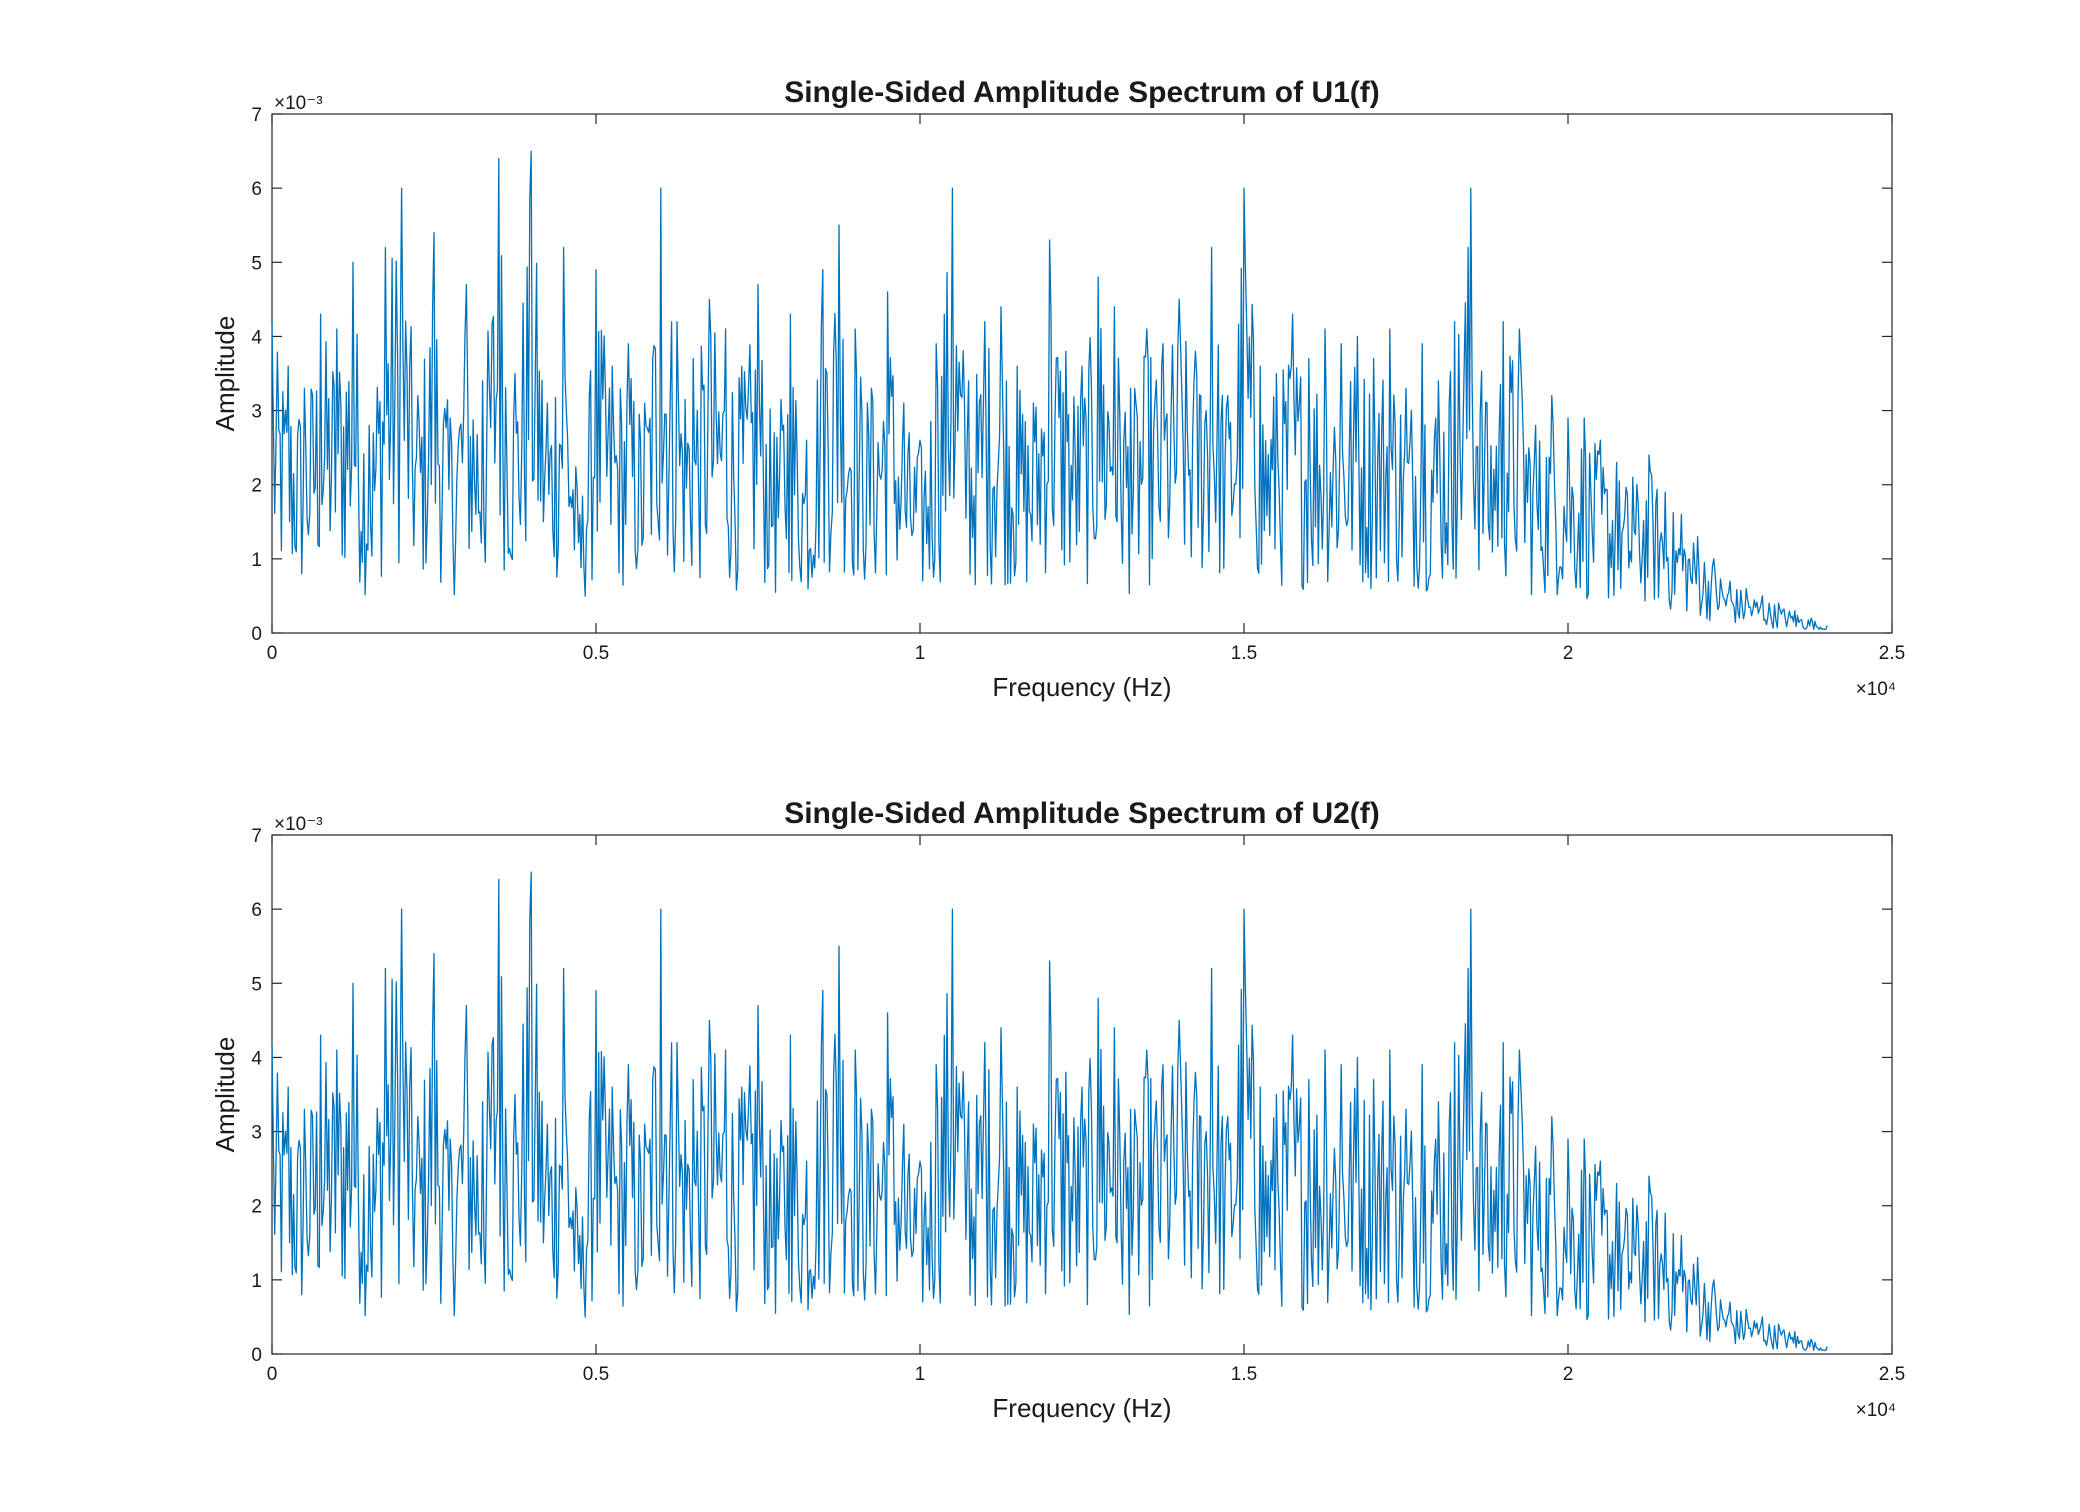  Describe the element at coordinates (1082, 92) in the screenshot. I see `chart-title: Single-Sided Amplitude Spectrum of U1(f)` at that location.